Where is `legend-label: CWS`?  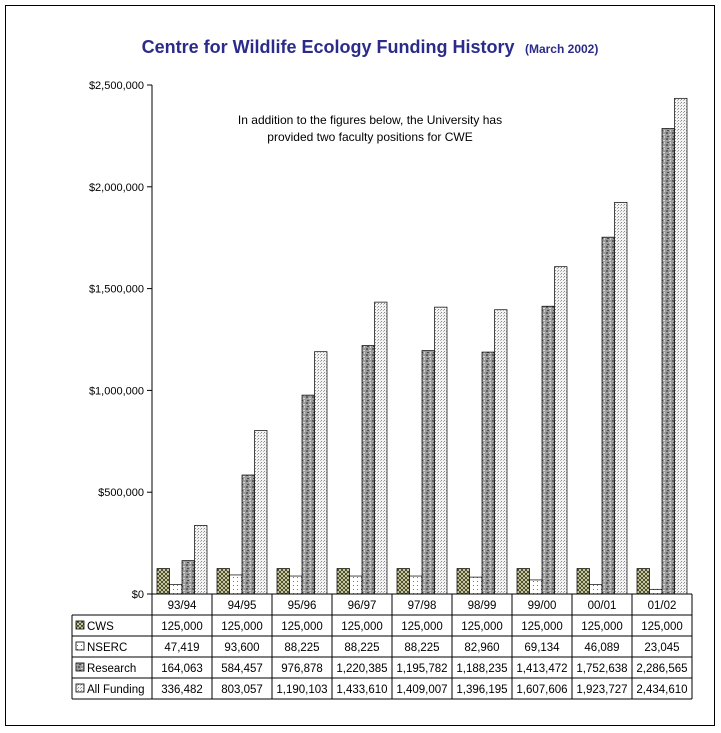 legend-label: CWS is located at coordinates (100, 627).